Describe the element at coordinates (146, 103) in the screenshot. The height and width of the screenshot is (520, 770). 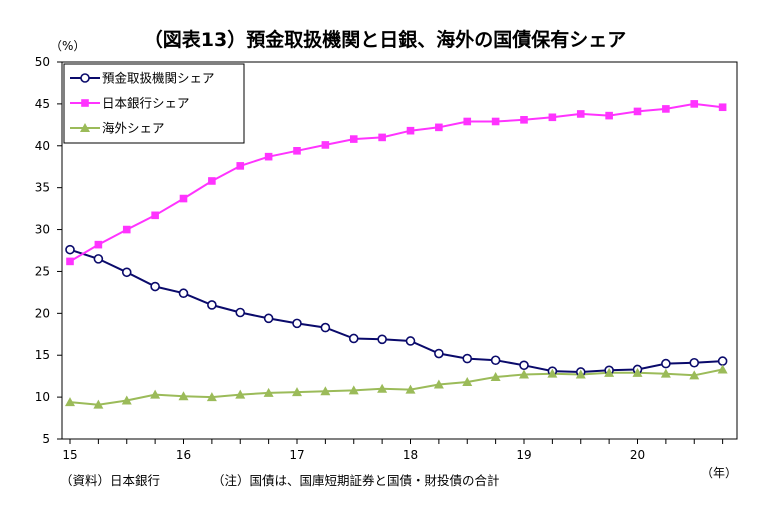
I see `legend-label: 日本銀行シェア` at that location.